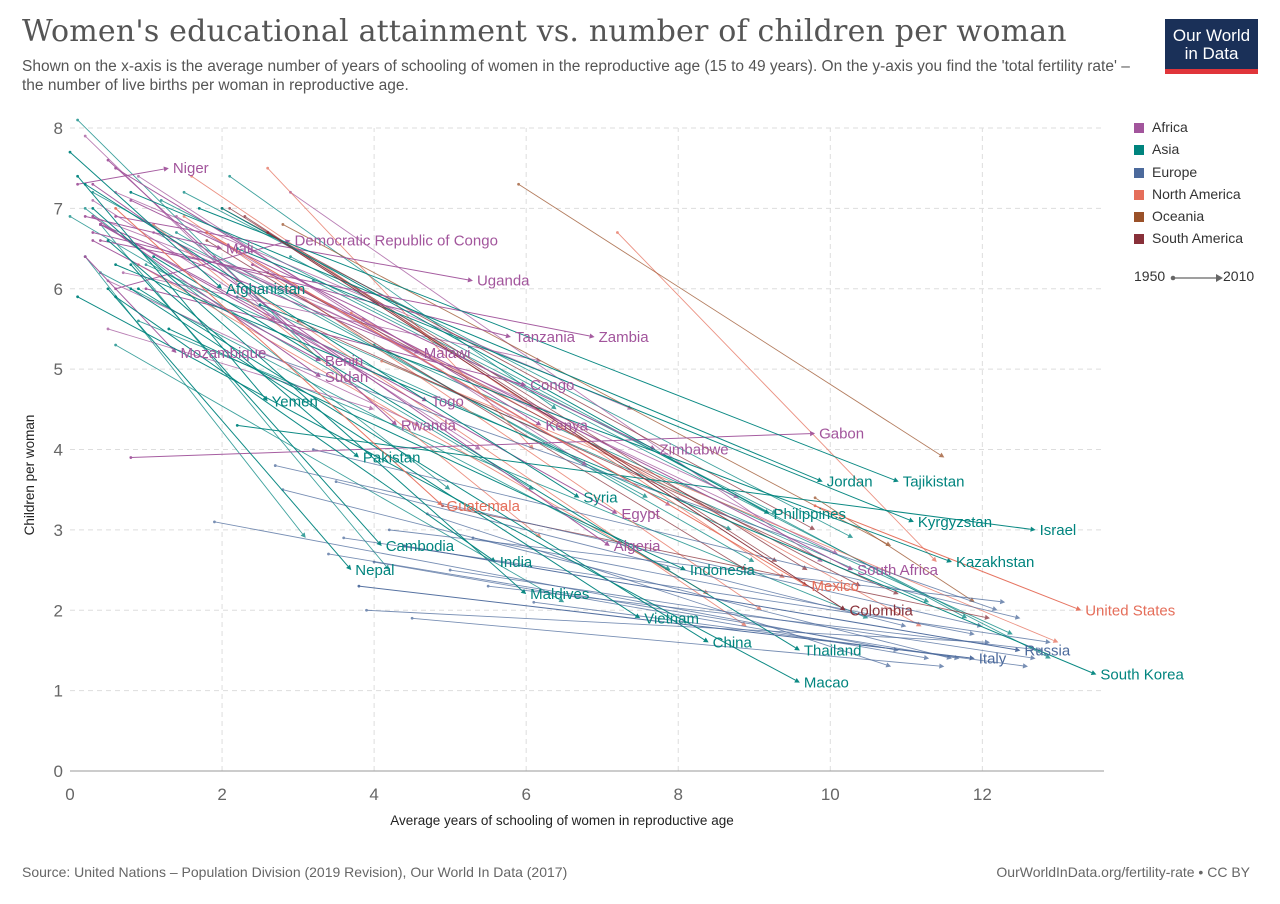 This screenshot has height=904, width=1280. I want to click on country-indonesia, so click(426, 449).